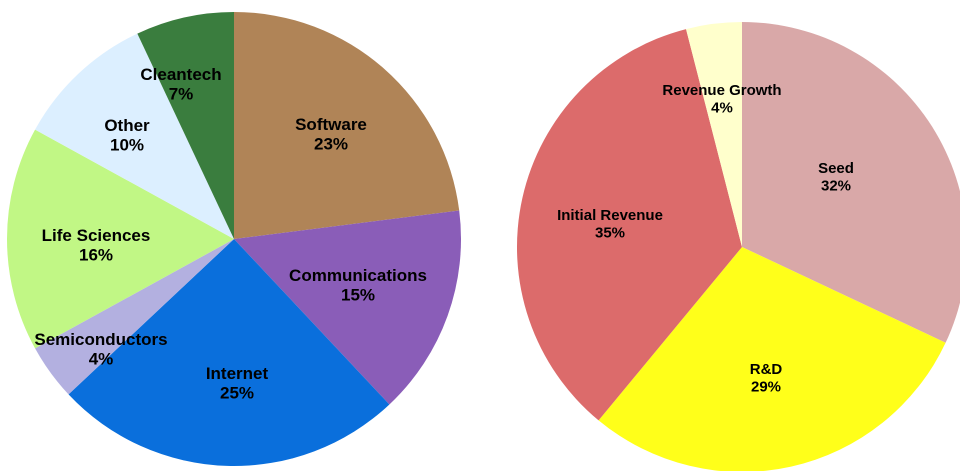 This screenshot has height=476, width=960. What do you see at coordinates (610, 215) in the screenshot?
I see `slice-name: Initial Revenue` at bounding box center [610, 215].